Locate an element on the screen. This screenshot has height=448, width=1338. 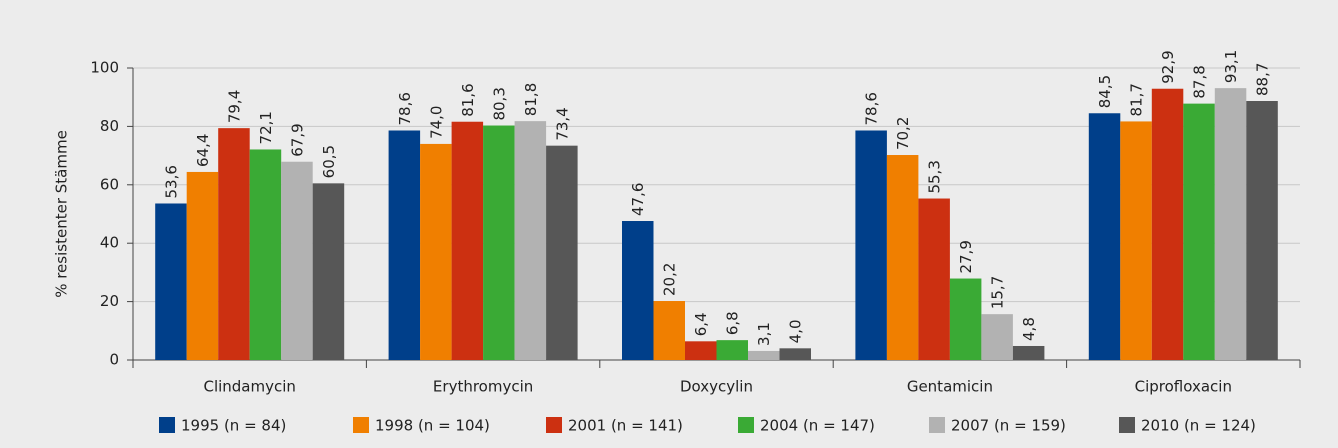
value-label: 6,8 is located at coordinates (733, 323).